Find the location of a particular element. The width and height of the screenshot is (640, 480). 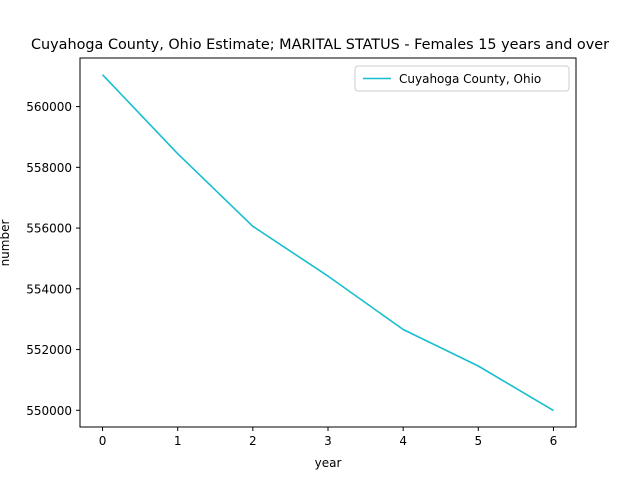

legend-label: Cuyahoga County, Ohio is located at coordinates (470, 79).